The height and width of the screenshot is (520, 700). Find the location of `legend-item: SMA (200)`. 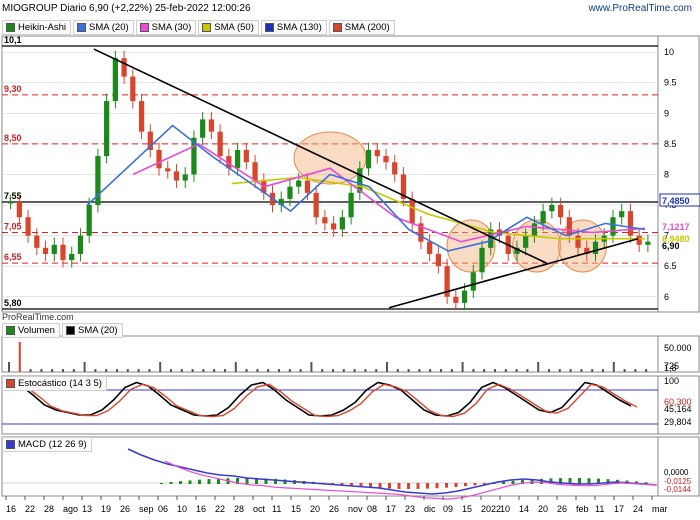

legend-item: SMA (200) is located at coordinates (361, 27).